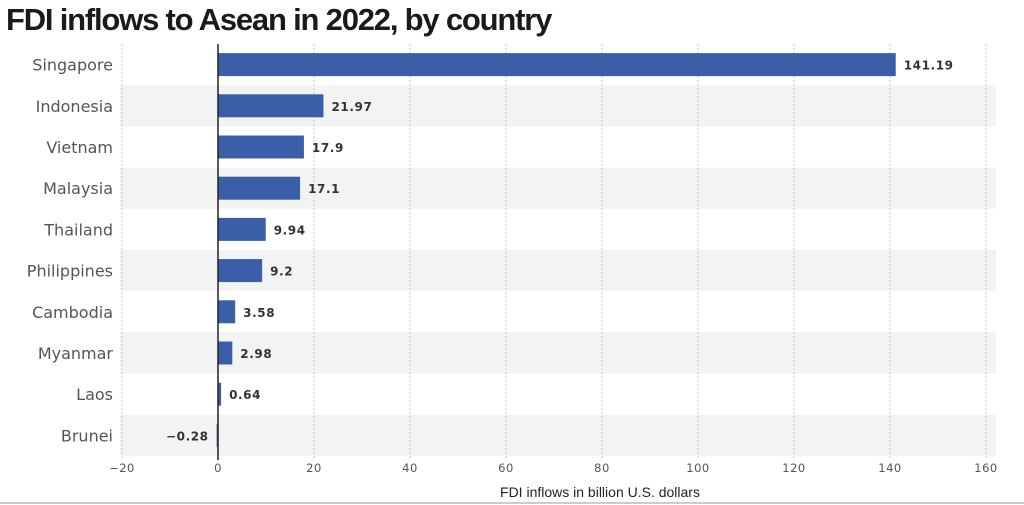  What do you see at coordinates (324, 189) in the screenshot?
I see `value-label: 17.1` at bounding box center [324, 189].